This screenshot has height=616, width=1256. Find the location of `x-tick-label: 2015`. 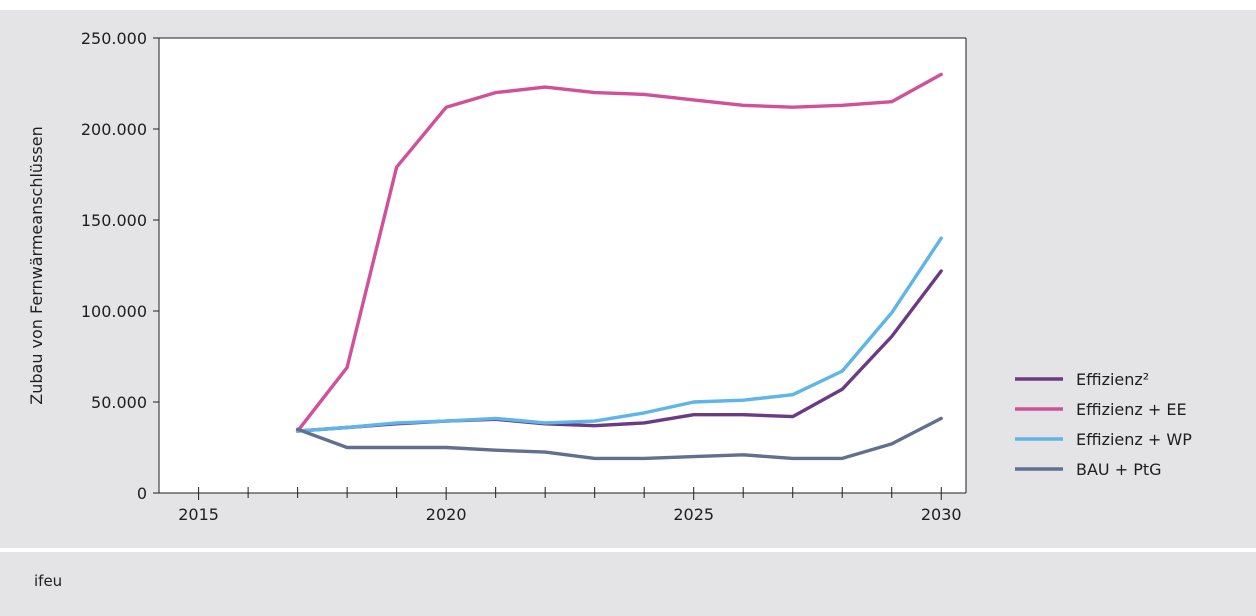

x-tick-label: 2015 is located at coordinates (198, 514).